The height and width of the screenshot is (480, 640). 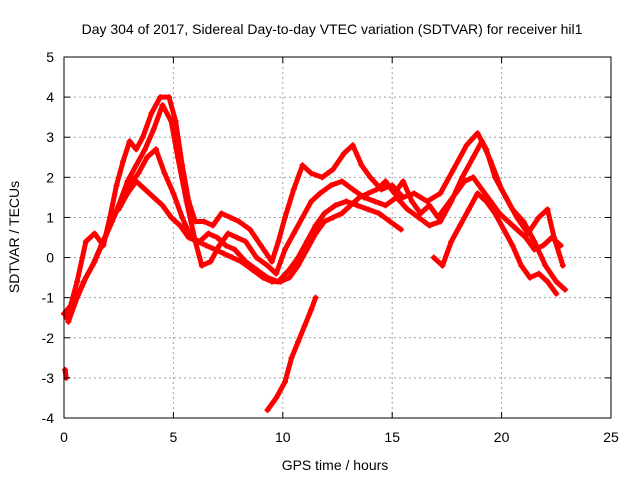 What do you see at coordinates (392, 437) in the screenshot?
I see `x-tick-label: 15` at bounding box center [392, 437].